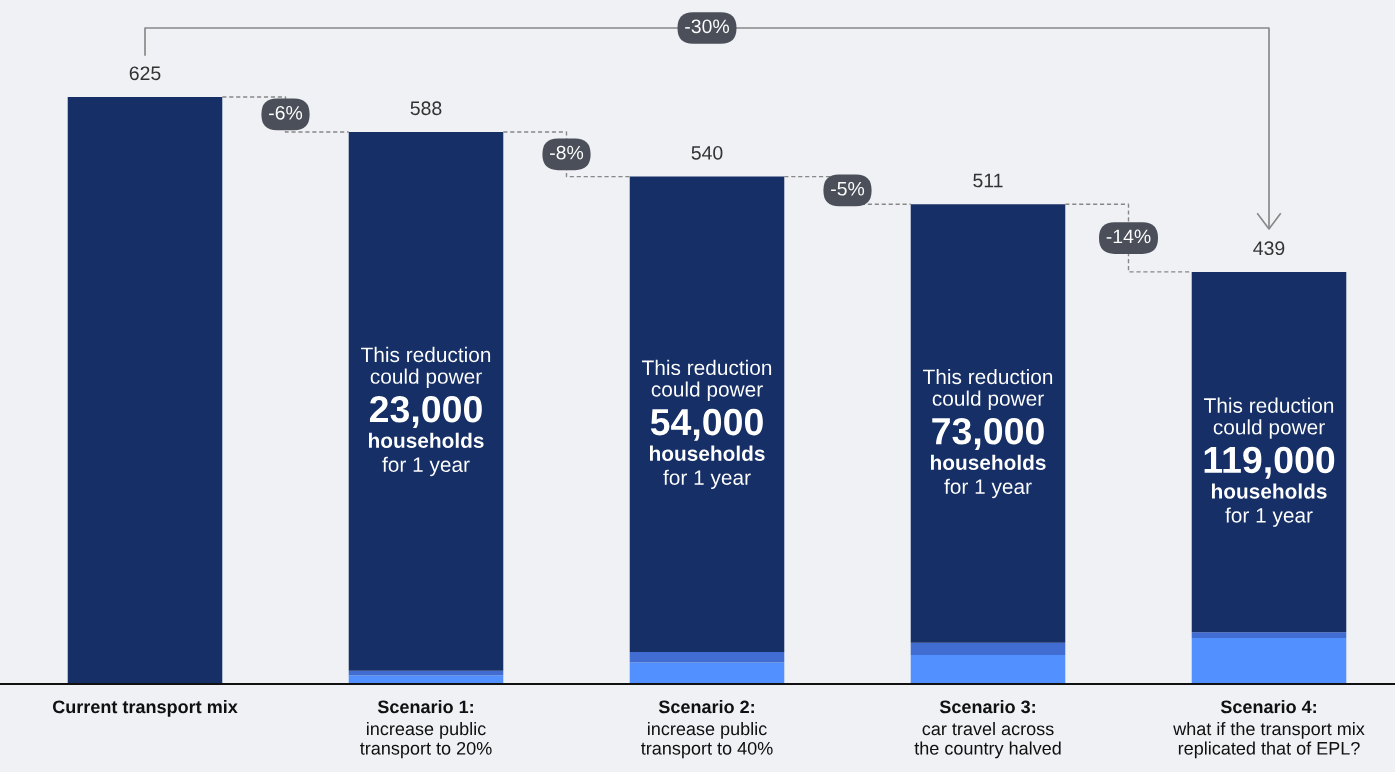 Image resolution: width=1395 pixels, height=772 pixels. What do you see at coordinates (848, 188) in the screenshot?
I see `annotation: -5%` at bounding box center [848, 188].